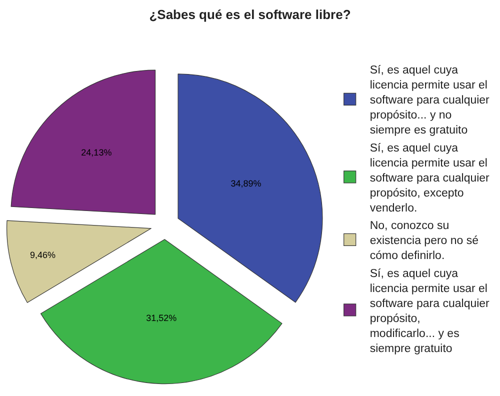  I want to click on chart-title: ¿Sabes qué es el software libre?, so click(250, 14).